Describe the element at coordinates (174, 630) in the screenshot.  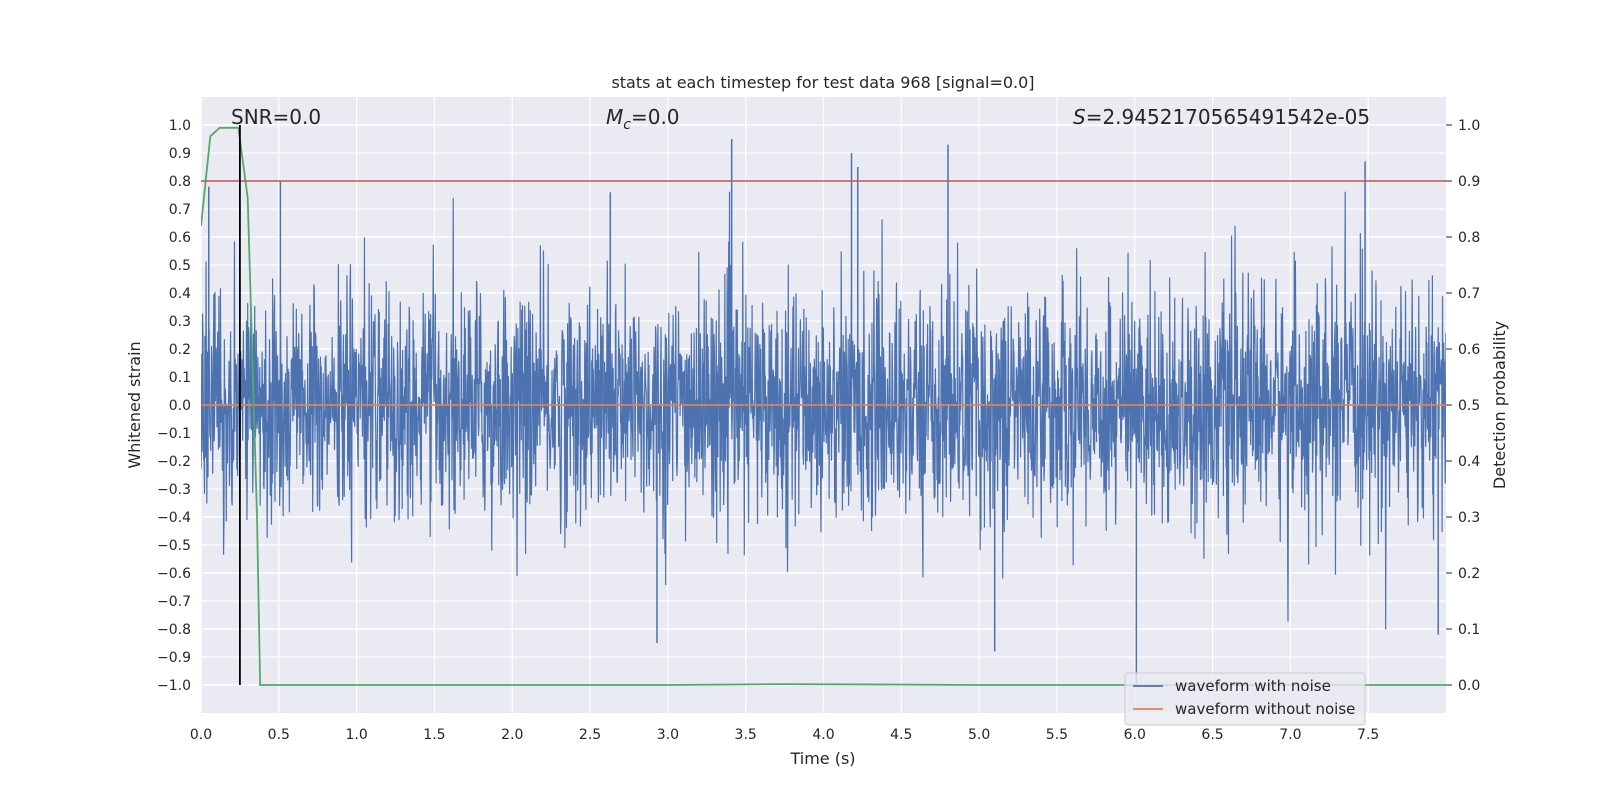
I see `y-tick-label: −0.8` at that location.